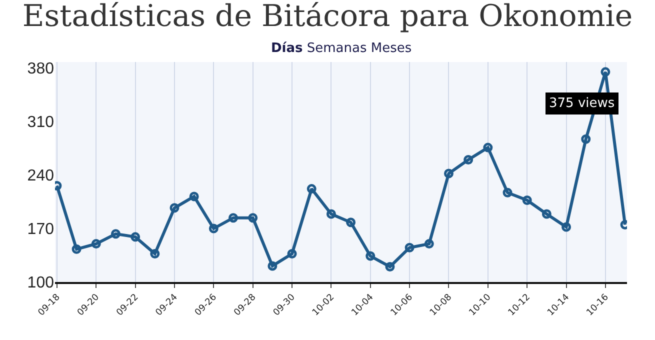  I want to click on chart-title: Estadísticas de Bitácora para Okonomie, so click(327, 17).